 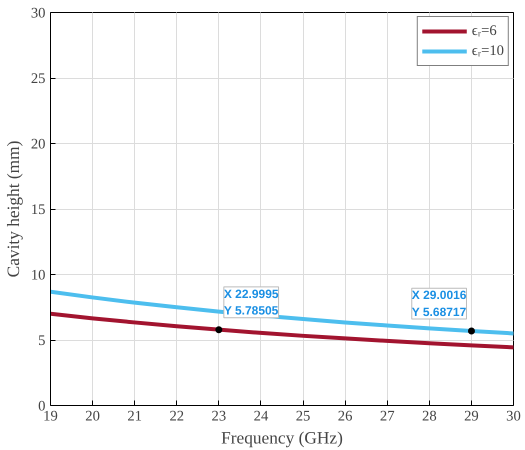 What do you see at coordinates (345, 416) in the screenshot?
I see `x-tick-label: 26` at bounding box center [345, 416].